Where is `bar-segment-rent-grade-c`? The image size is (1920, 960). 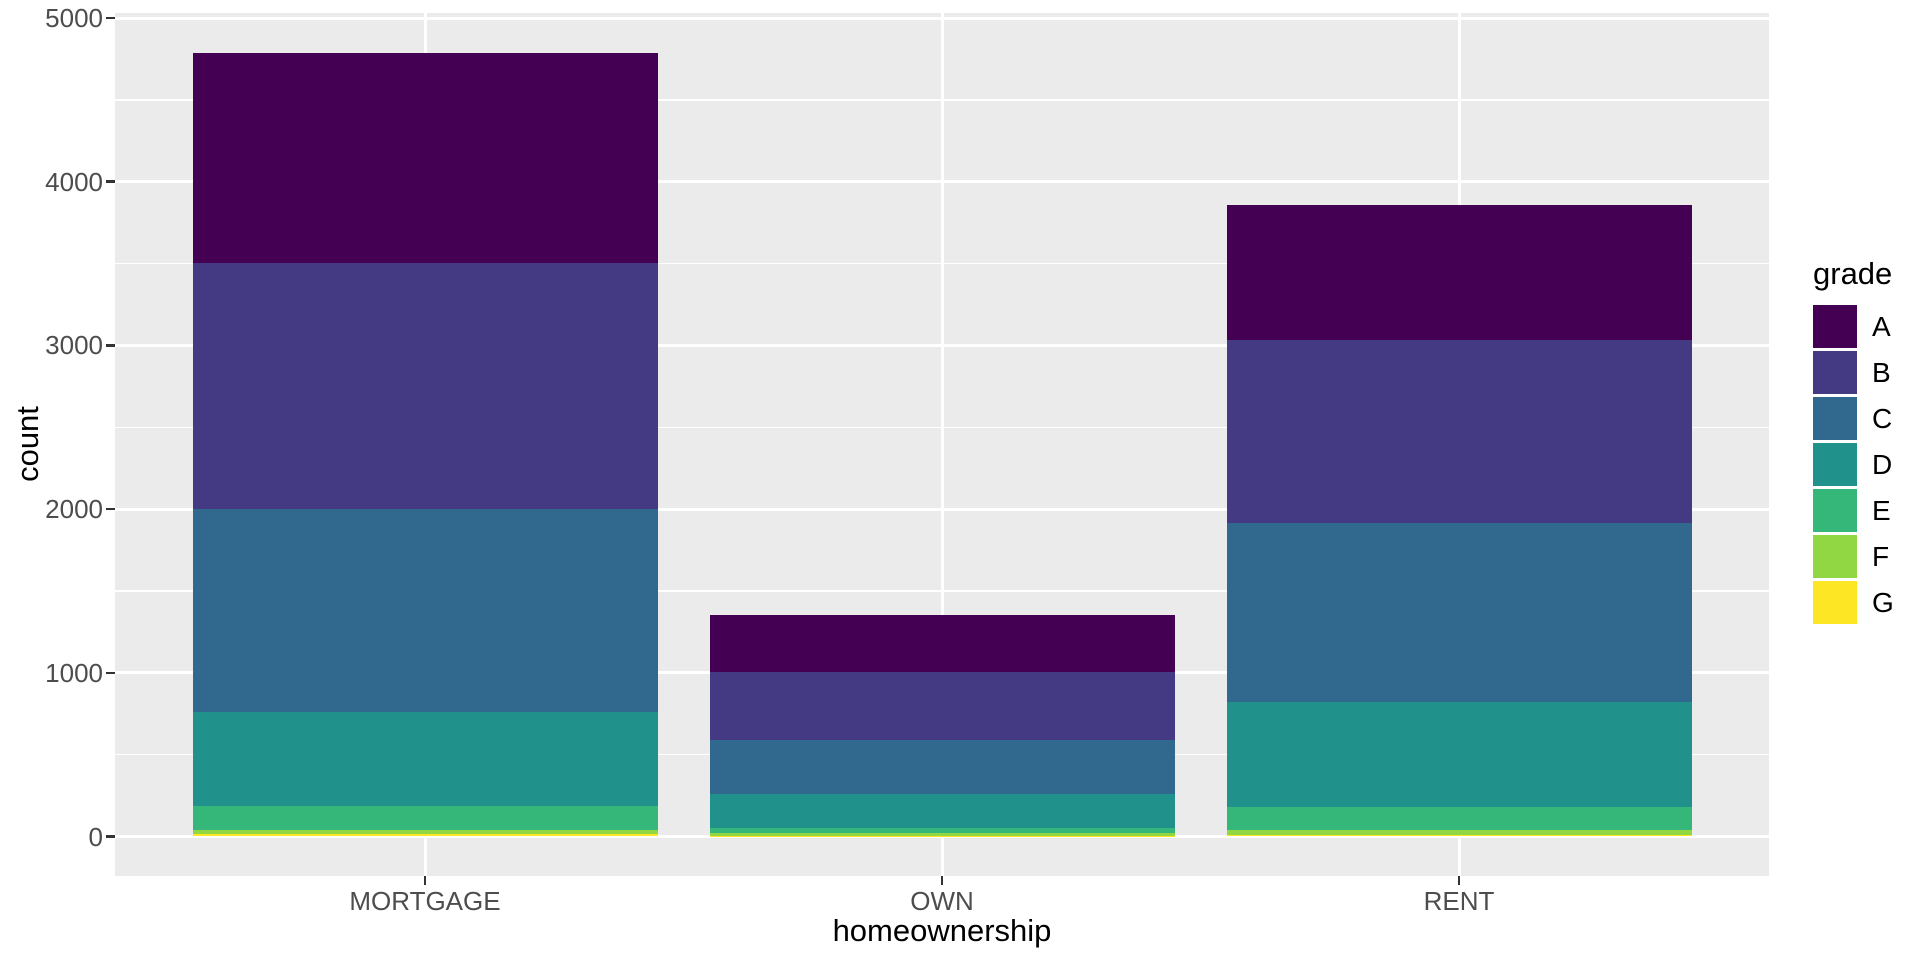 bar-segment-rent-grade-c is located at coordinates (1459, 613).